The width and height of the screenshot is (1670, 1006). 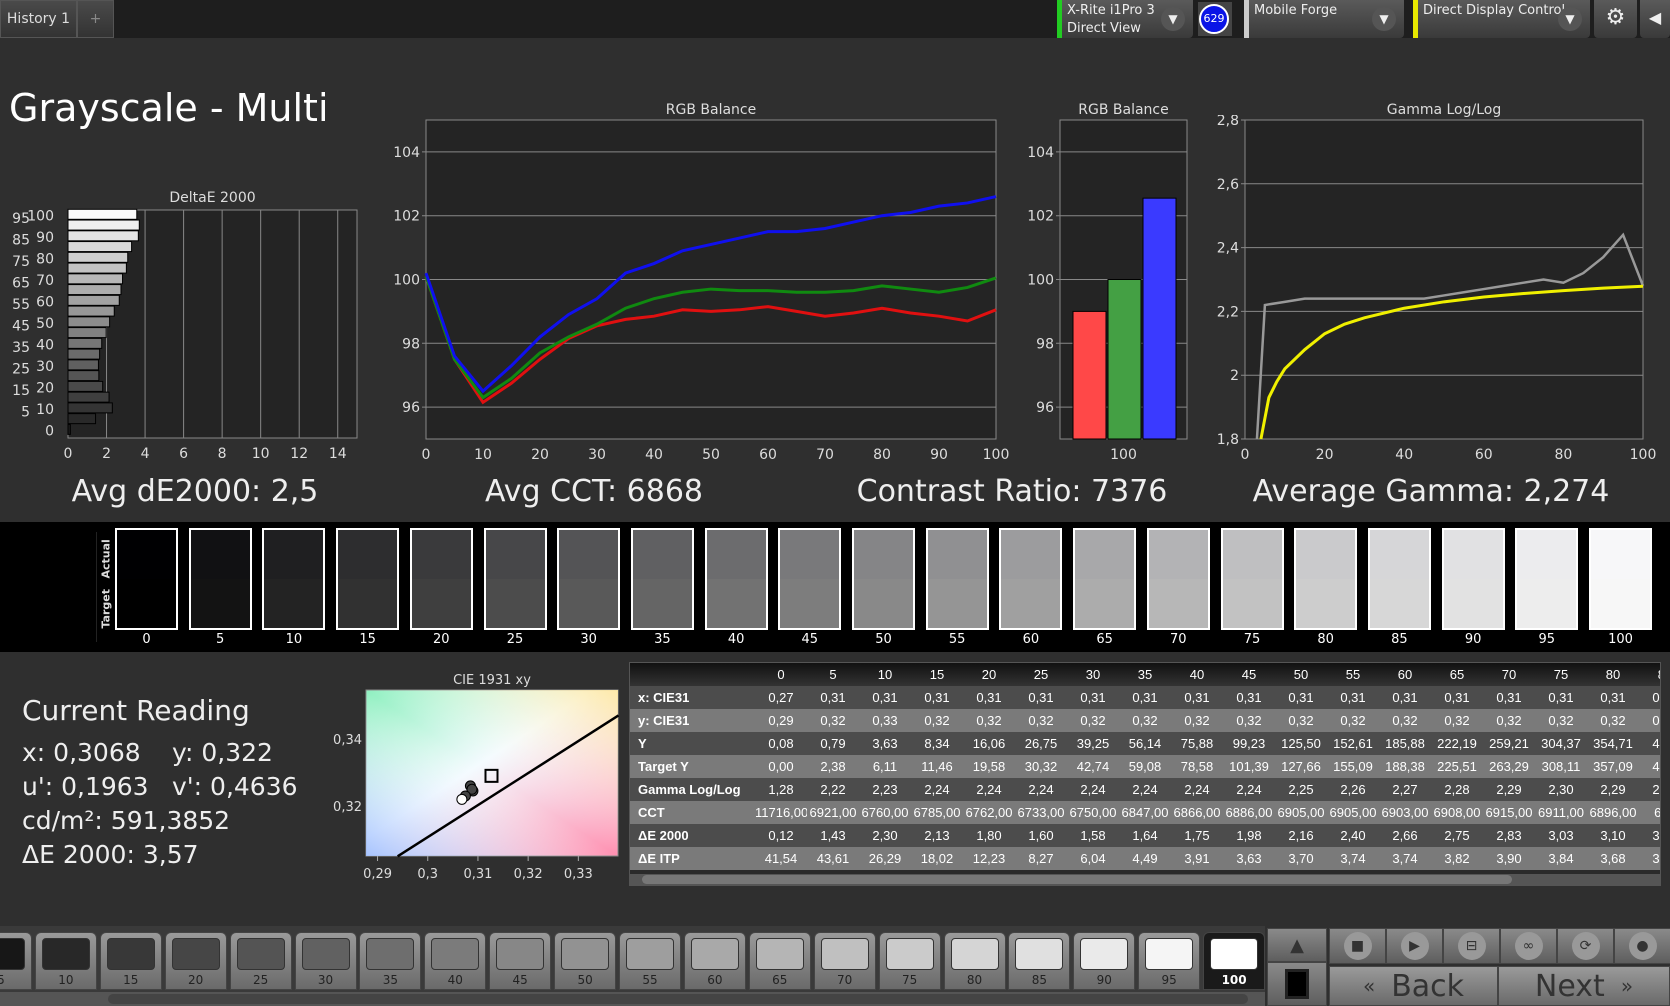 I want to click on actual-half, so click(x=736, y=554).